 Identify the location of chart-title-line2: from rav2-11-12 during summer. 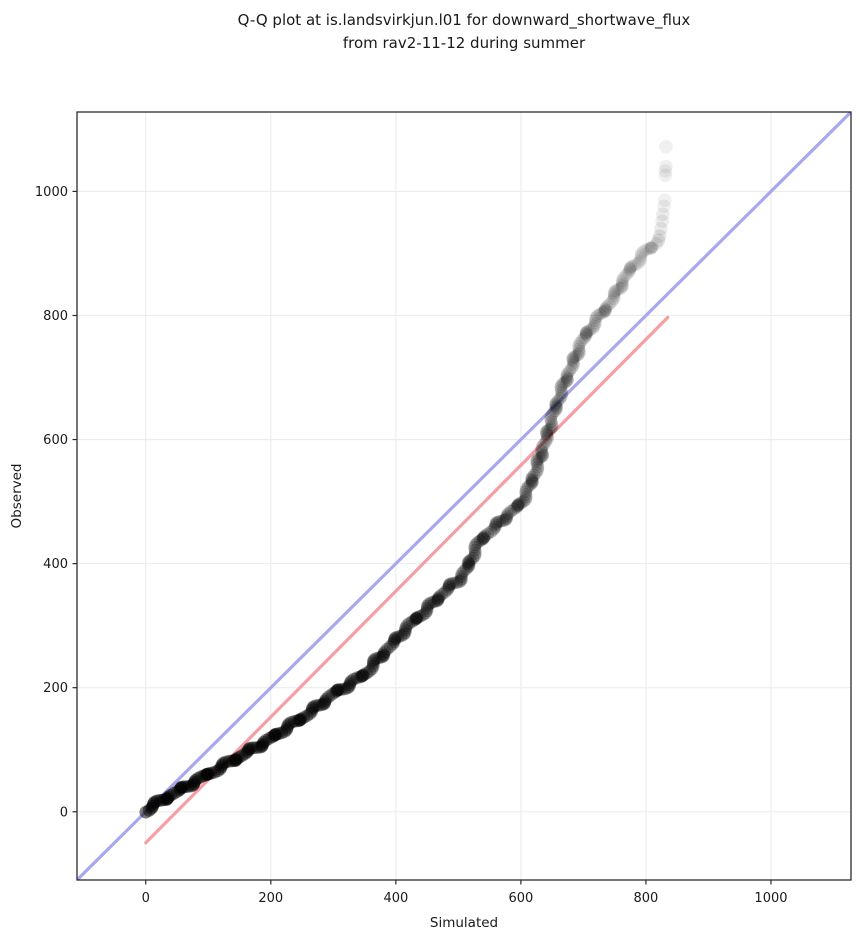
(464, 42).